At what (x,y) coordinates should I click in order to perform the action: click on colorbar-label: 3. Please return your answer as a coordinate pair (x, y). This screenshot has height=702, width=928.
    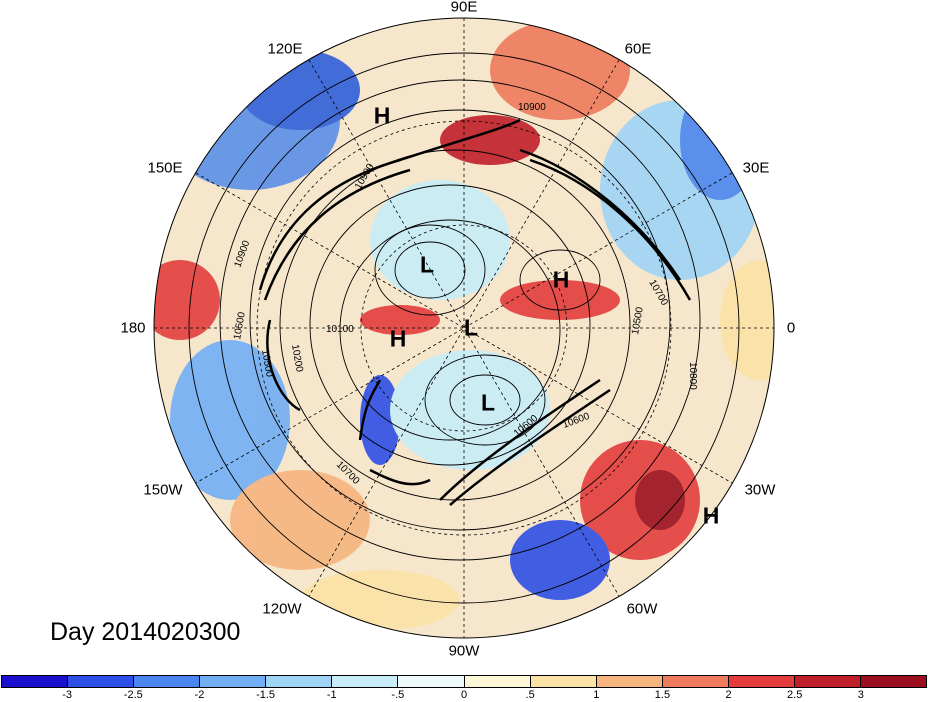
    Looking at the image, I should click on (860, 695).